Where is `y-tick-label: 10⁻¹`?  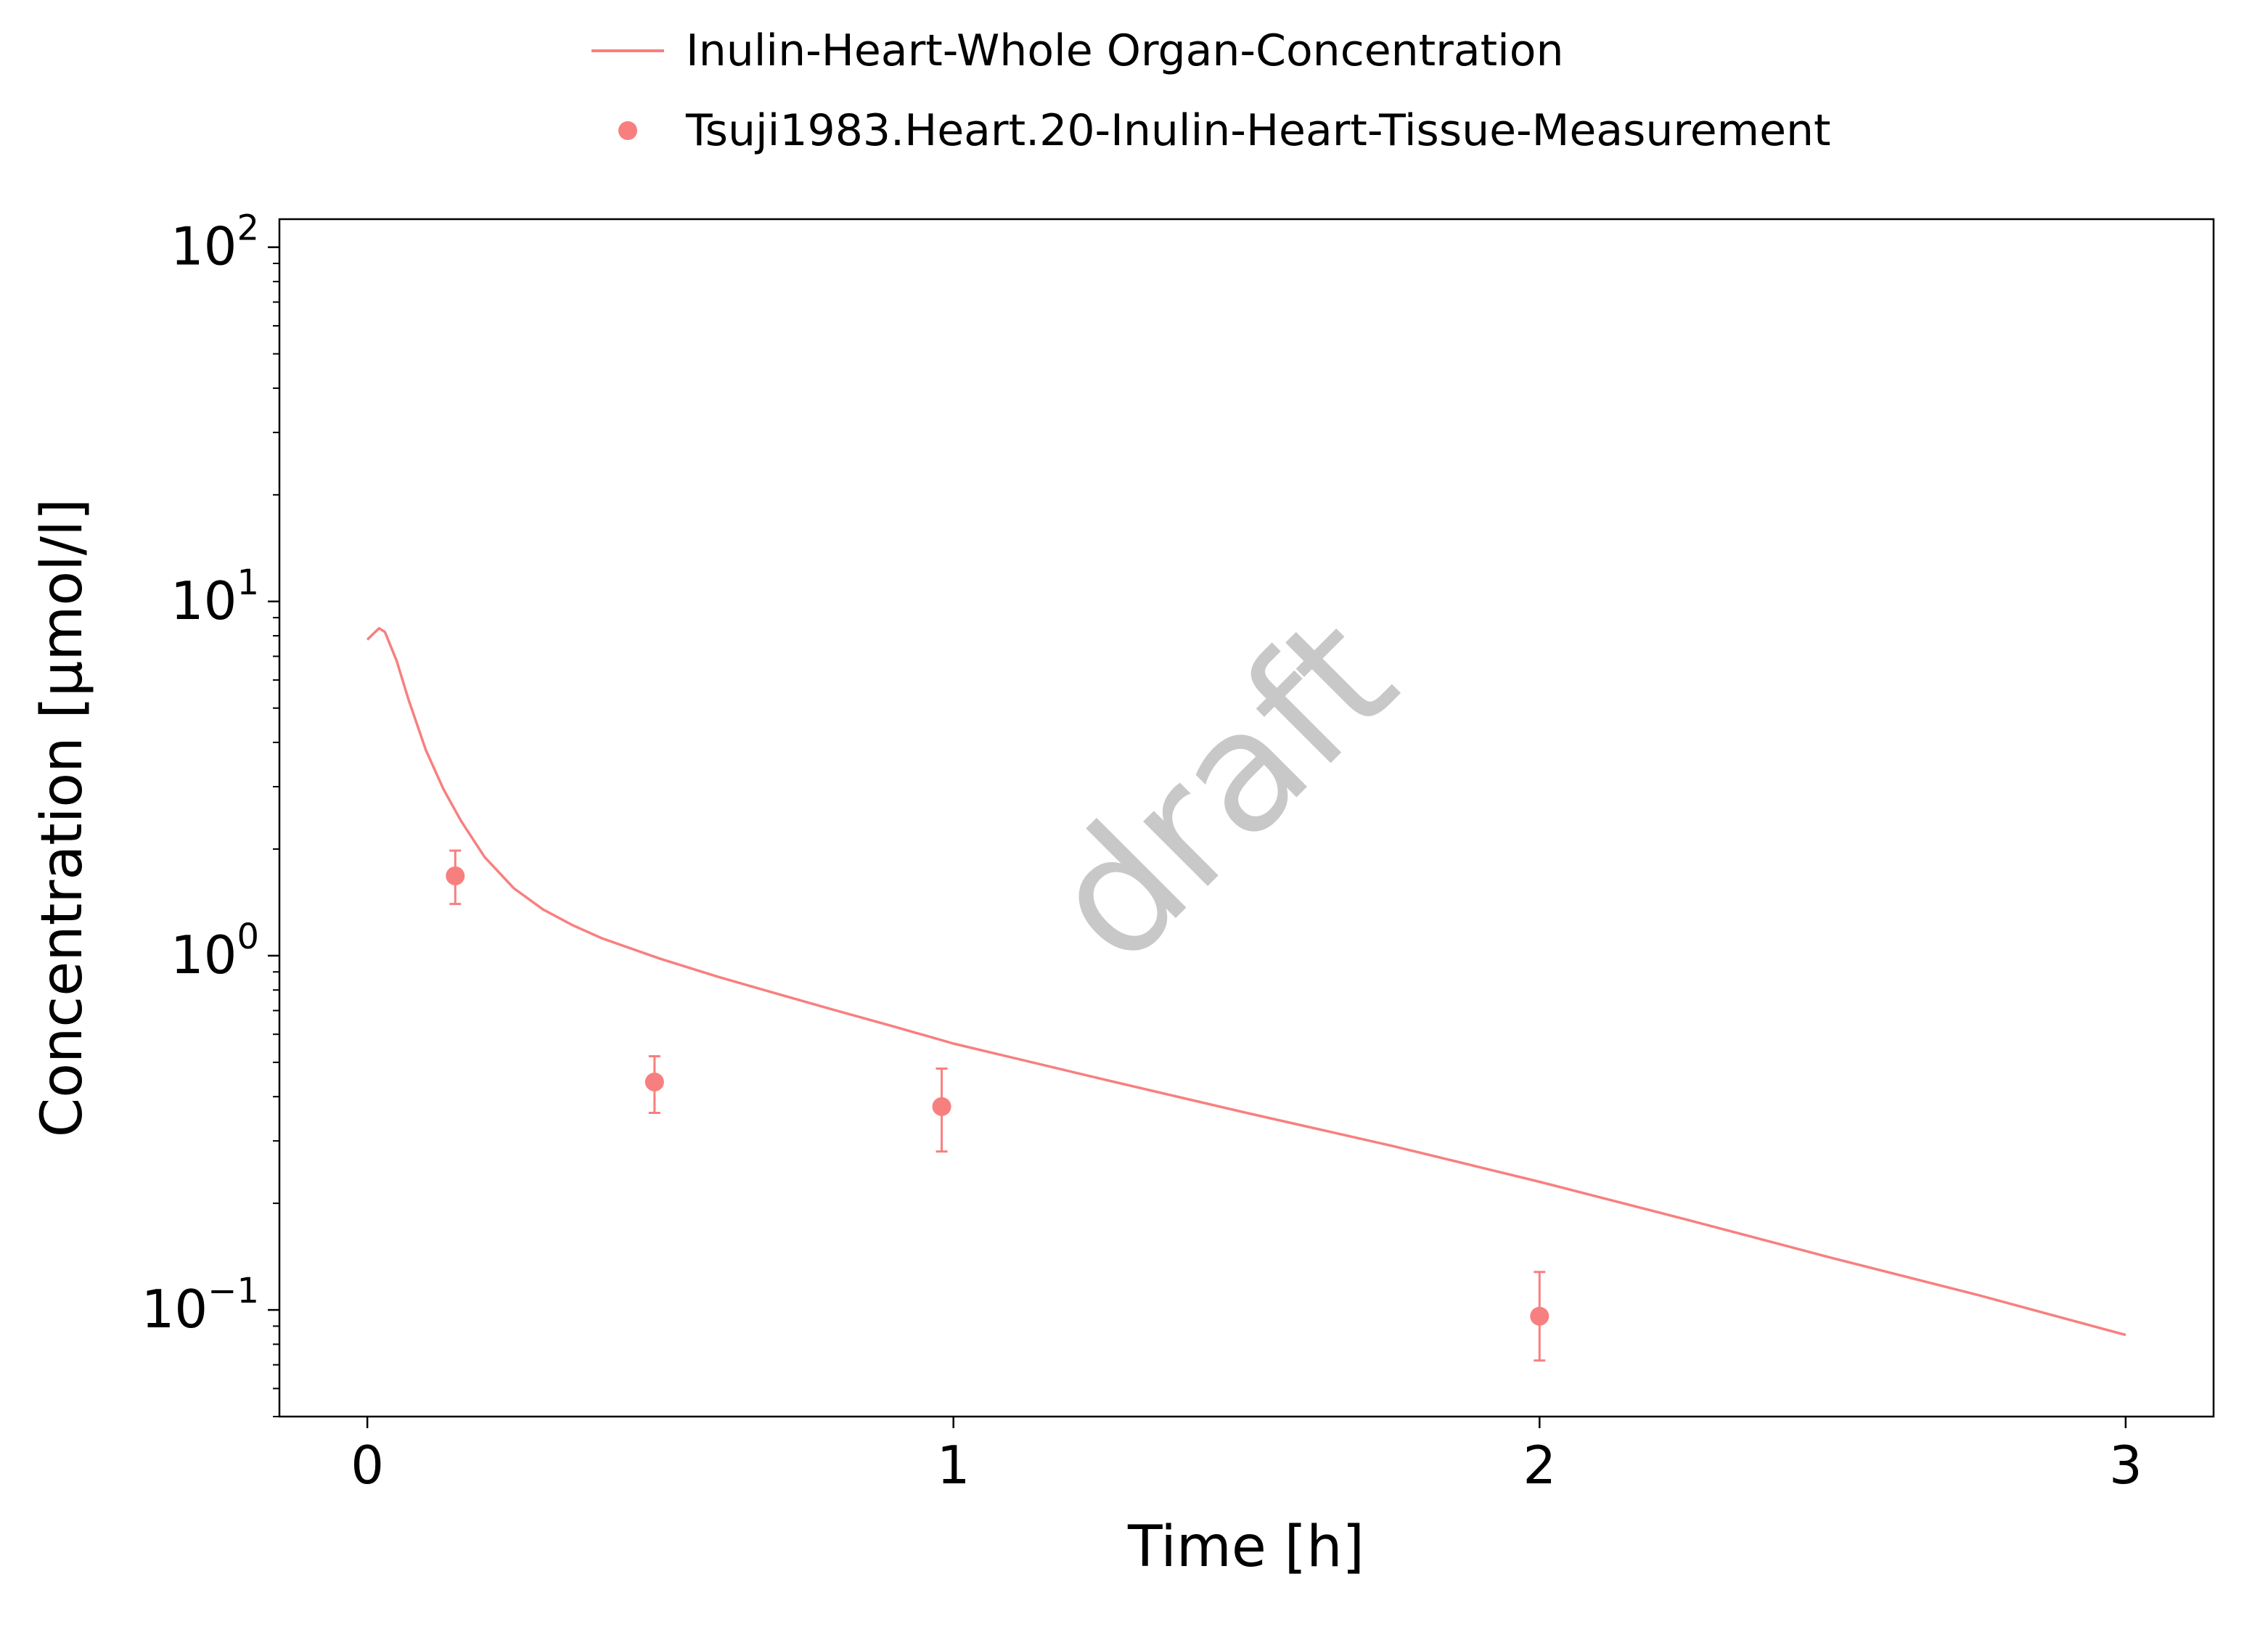 y-tick-label: 10⁻¹ is located at coordinates (200, 1305).